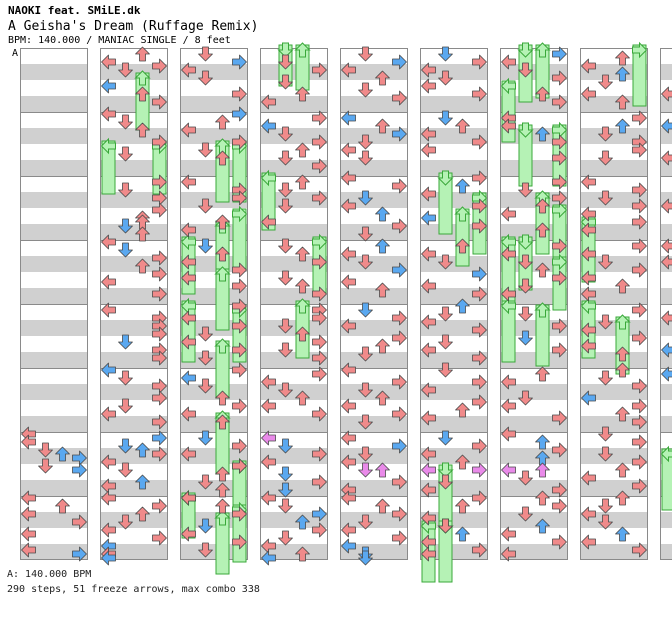  What do you see at coordinates (119, 40) in the screenshot?
I see `chart-info: BPM: 140.000 / MANIAC SINGLE / 8 feet` at bounding box center [119, 40].